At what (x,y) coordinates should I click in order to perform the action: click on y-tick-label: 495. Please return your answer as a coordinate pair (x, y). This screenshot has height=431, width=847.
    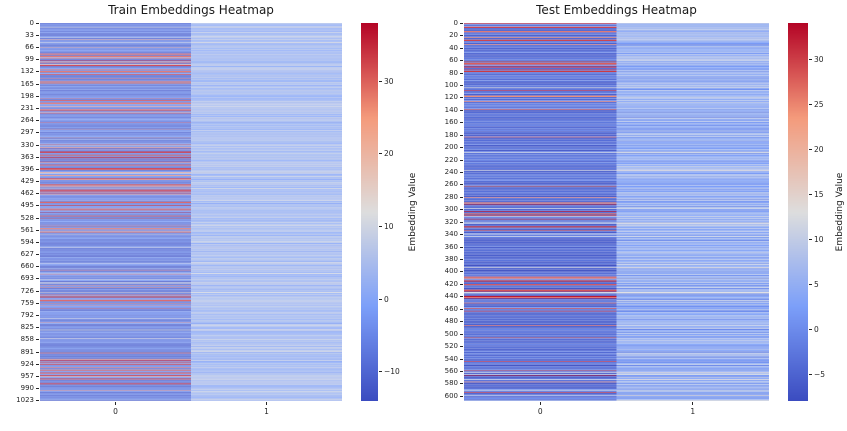
    Looking at the image, I should click on (27, 205).